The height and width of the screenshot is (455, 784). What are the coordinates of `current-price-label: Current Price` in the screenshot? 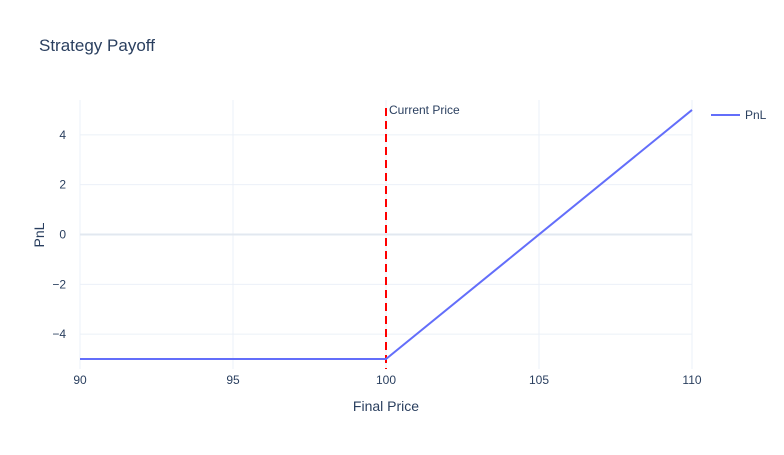 It's located at (424, 110).